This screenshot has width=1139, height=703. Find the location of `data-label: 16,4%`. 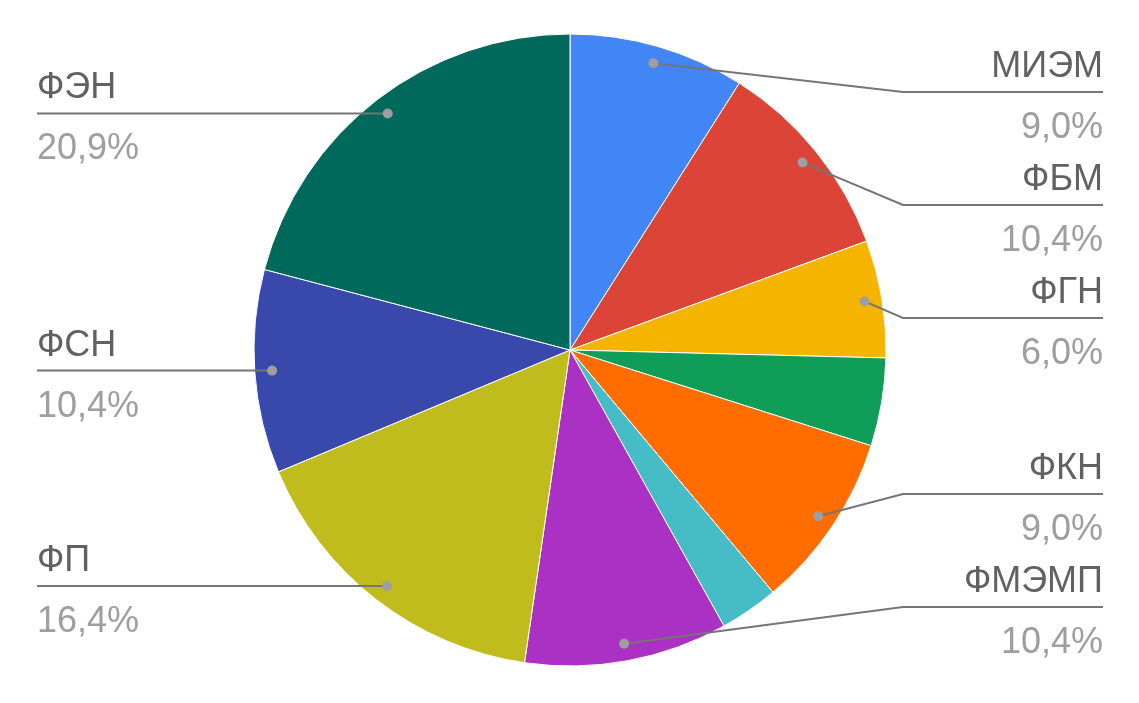

data-label: 16,4% is located at coordinates (88, 619).